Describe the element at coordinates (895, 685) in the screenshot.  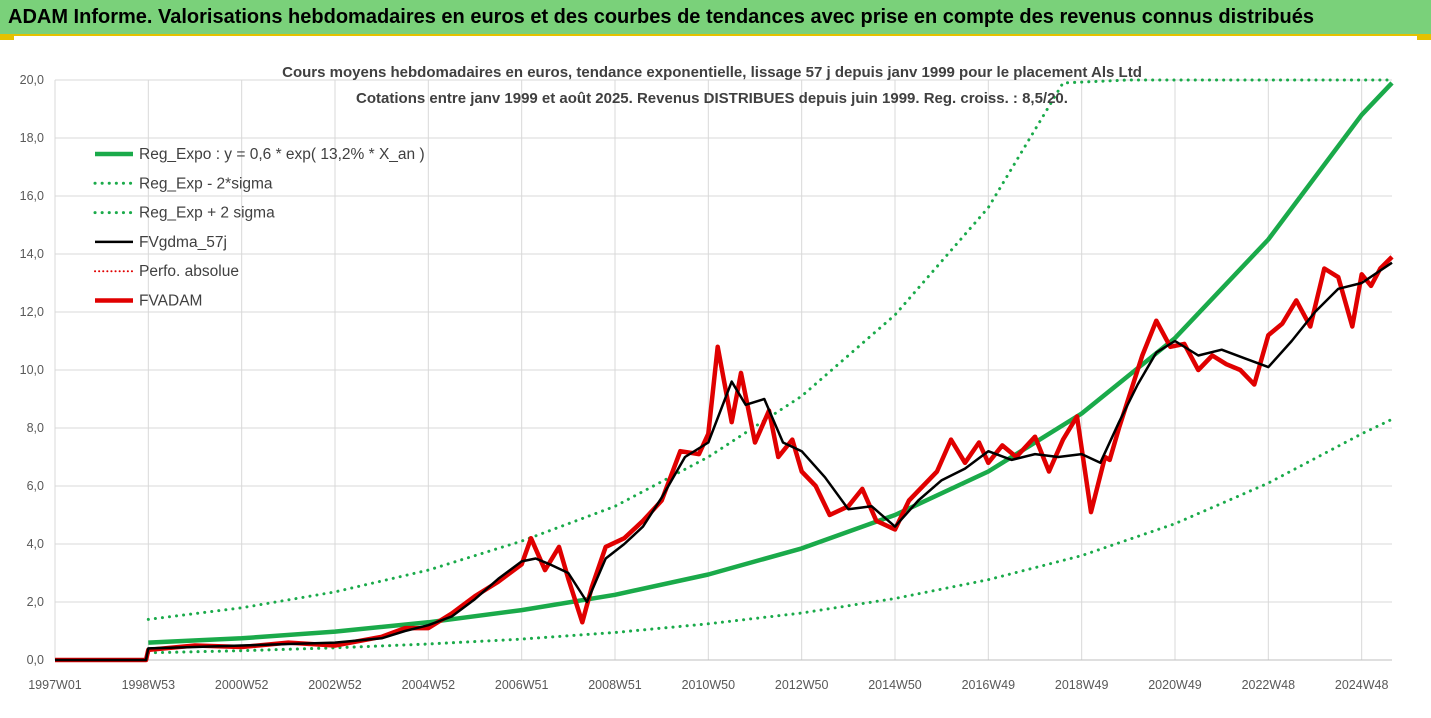
I see `x-tick-label: 2014W50` at that location.